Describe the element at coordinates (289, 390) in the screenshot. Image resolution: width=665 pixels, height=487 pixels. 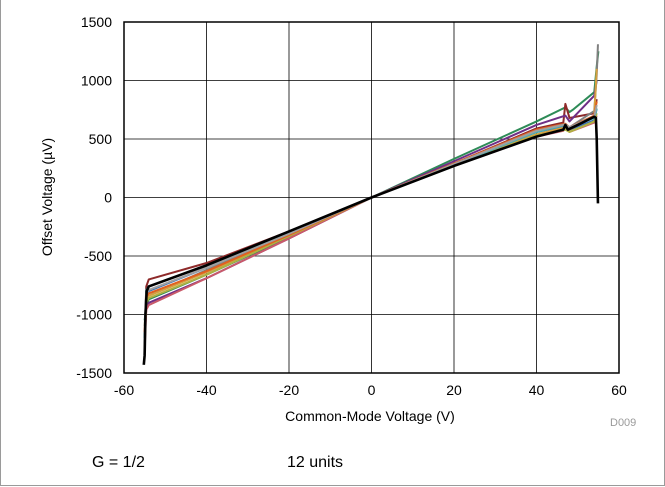
I see `x-tick-label: -20` at that location.